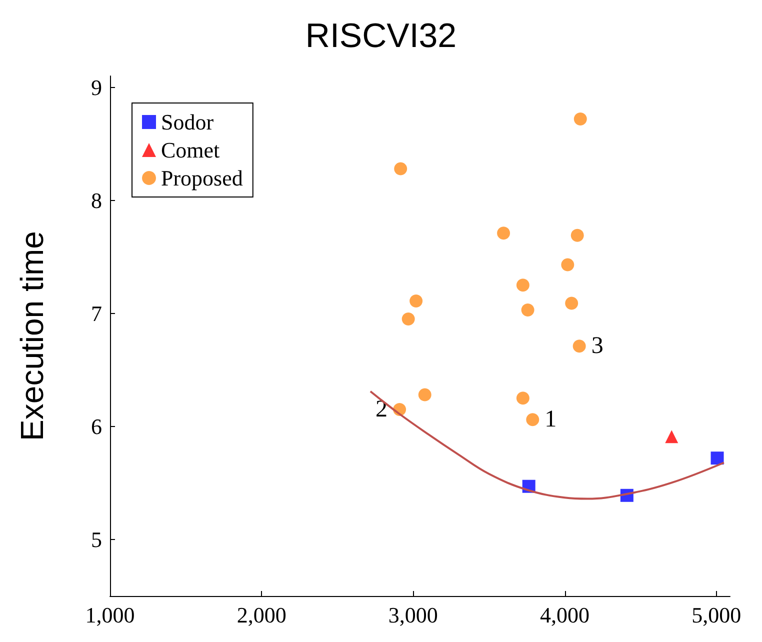  Describe the element at coordinates (96, 87) in the screenshot. I see `y-tick-label: 9` at that location.